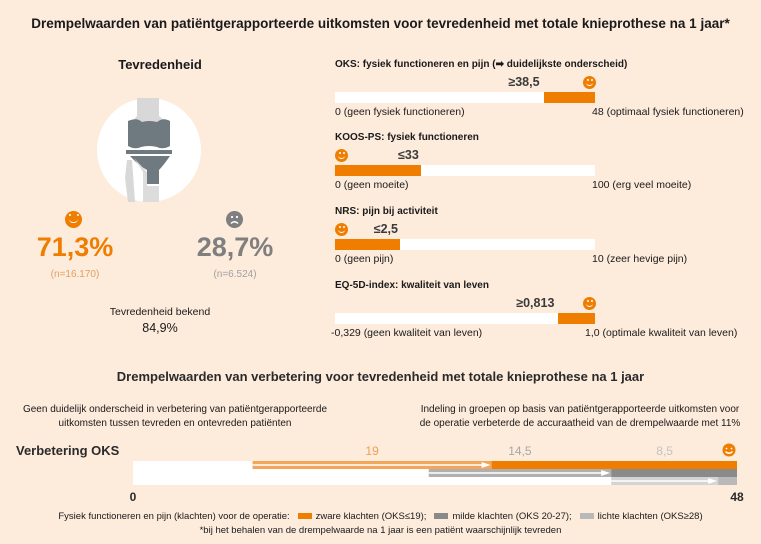 The width and height of the screenshot is (761, 544). What do you see at coordinates (385, 229) in the screenshot?
I see `threshold-value: ≤2,5` at bounding box center [385, 229].